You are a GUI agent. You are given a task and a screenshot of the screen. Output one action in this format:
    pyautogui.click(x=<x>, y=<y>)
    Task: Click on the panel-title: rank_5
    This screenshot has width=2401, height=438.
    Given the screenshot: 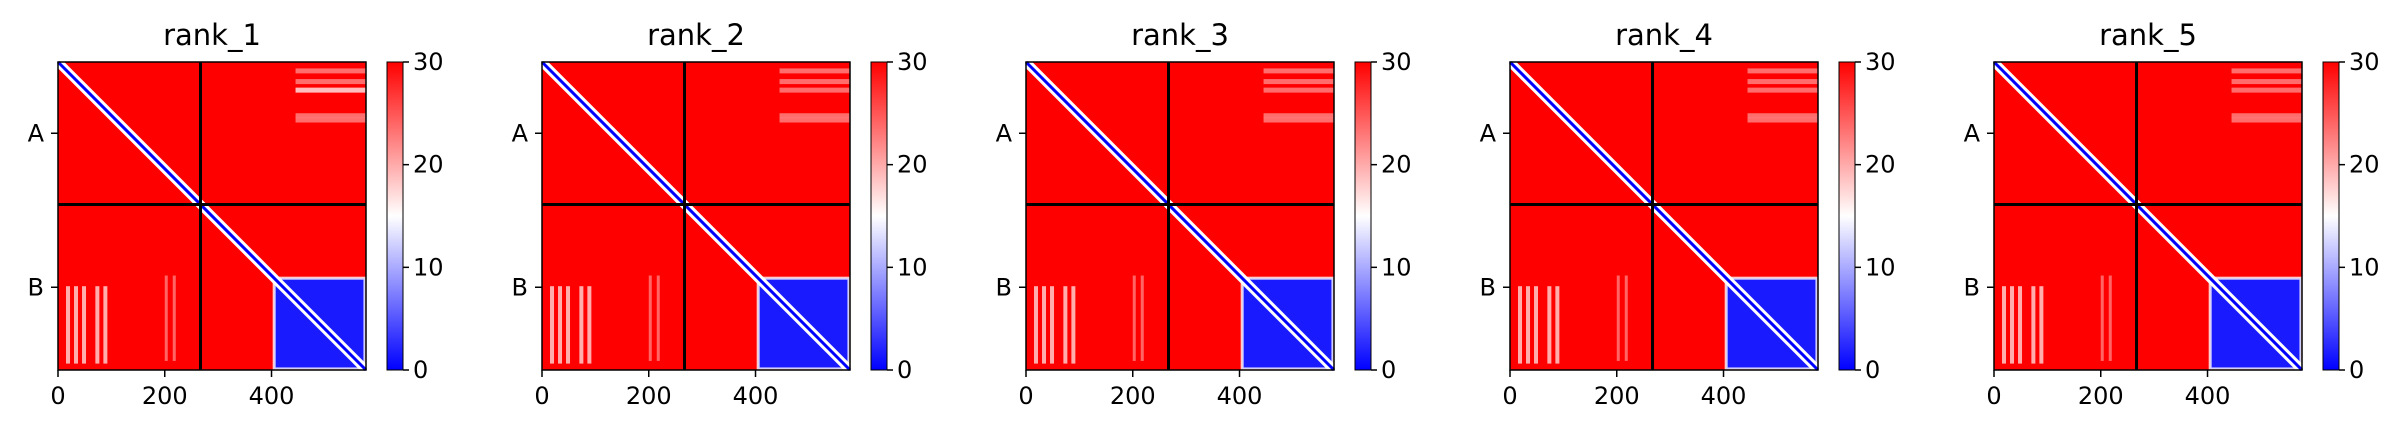 What is the action you would take?
    pyautogui.click(x=2148, y=35)
    